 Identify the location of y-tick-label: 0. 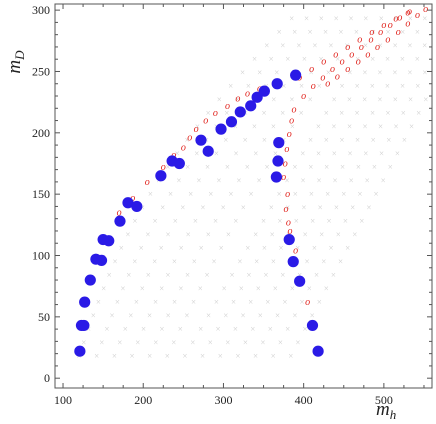
(47, 378).